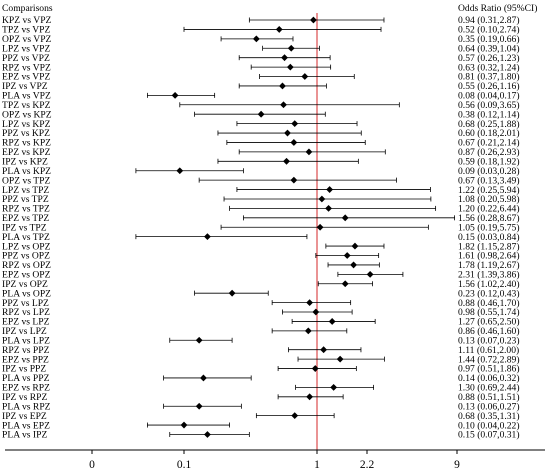 The image size is (550, 473). What do you see at coordinates (26, 152) in the screenshot?
I see `comparison-label: EPZ vs KPZ` at bounding box center [26, 152].